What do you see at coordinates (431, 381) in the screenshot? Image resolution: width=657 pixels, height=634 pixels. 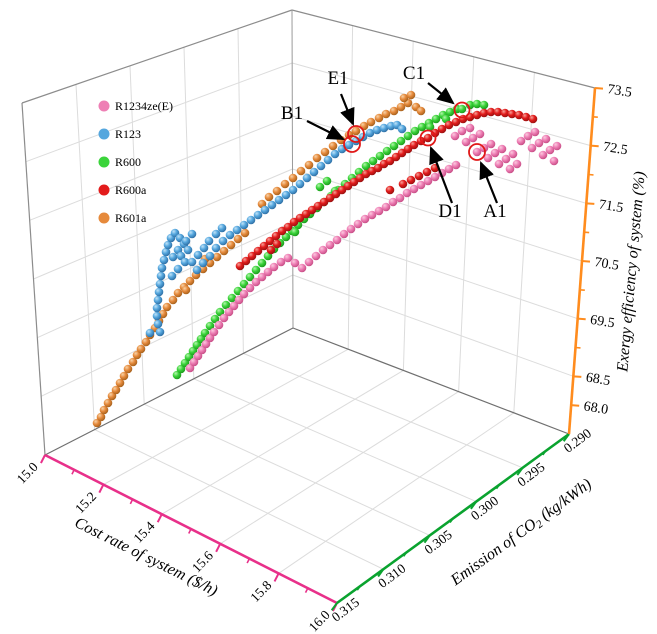 I see `floor-right-junction` at bounding box center [431, 381].